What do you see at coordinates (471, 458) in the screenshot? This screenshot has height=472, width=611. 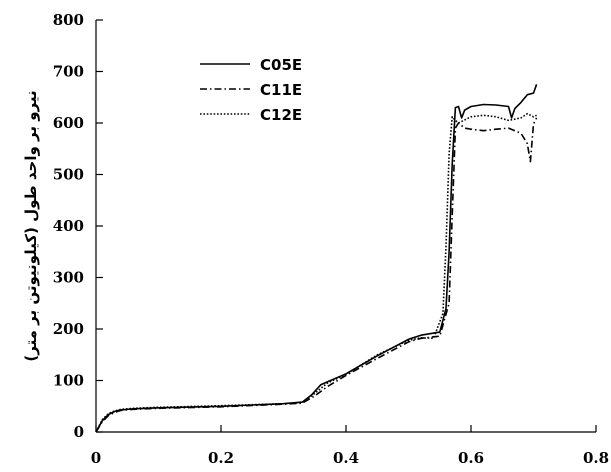 I see `x-tick-label: 0.6` at bounding box center [471, 458].